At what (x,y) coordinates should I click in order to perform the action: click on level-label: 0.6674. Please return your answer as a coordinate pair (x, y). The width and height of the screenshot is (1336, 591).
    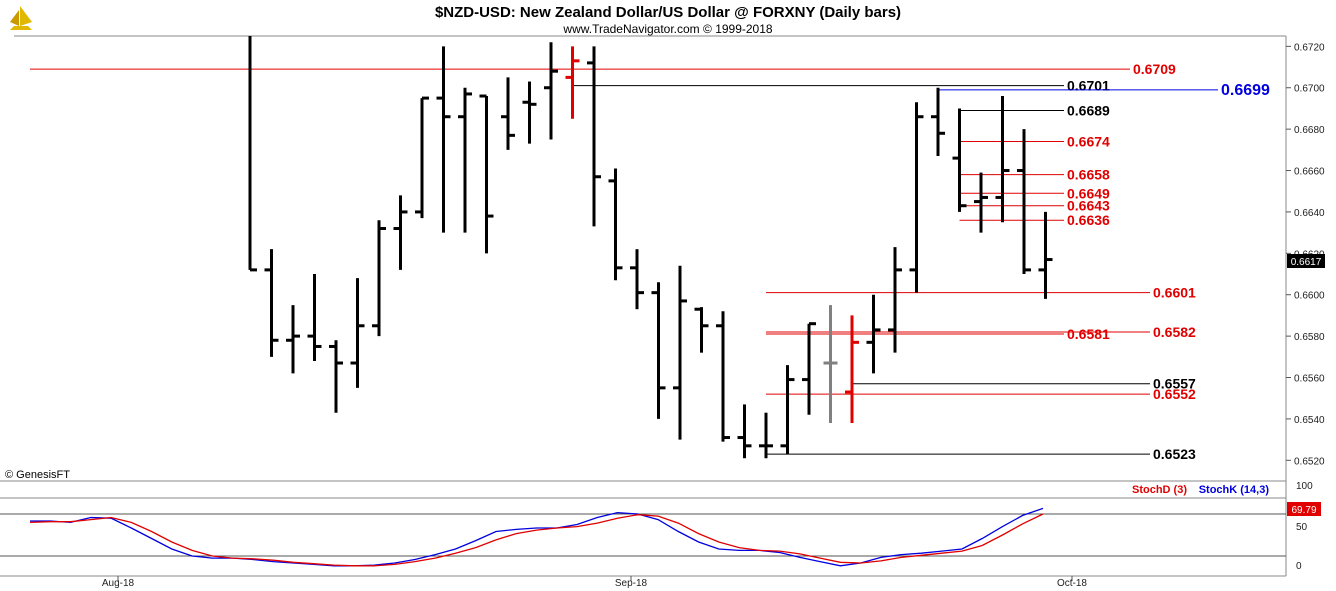
    Looking at the image, I should click on (1088, 142).